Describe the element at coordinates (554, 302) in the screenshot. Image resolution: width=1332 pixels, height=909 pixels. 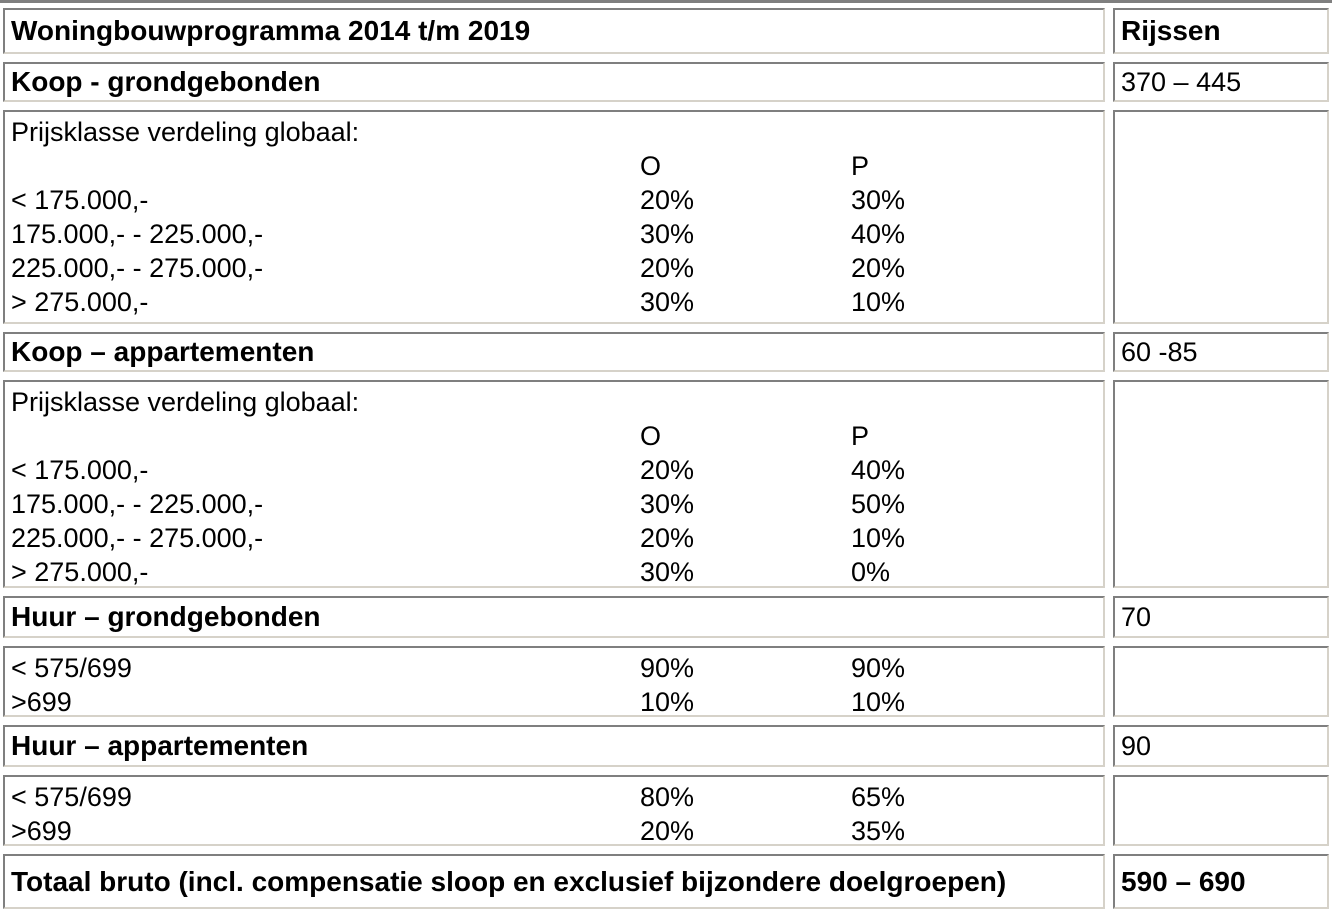
I see `price-row: > 275.000,- 30% 10%` at that location.